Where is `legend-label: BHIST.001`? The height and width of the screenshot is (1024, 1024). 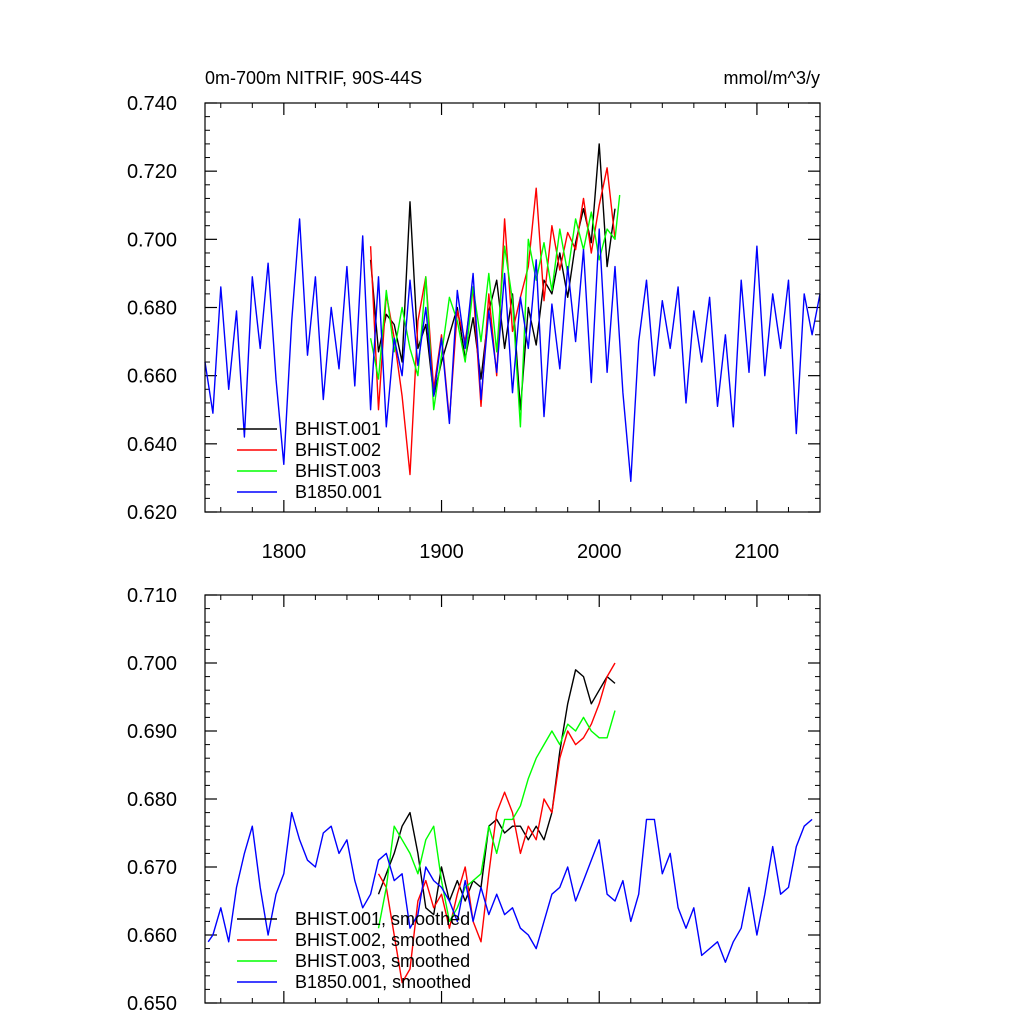
legend-label: BHIST.001 is located at coordinates (338, 429).